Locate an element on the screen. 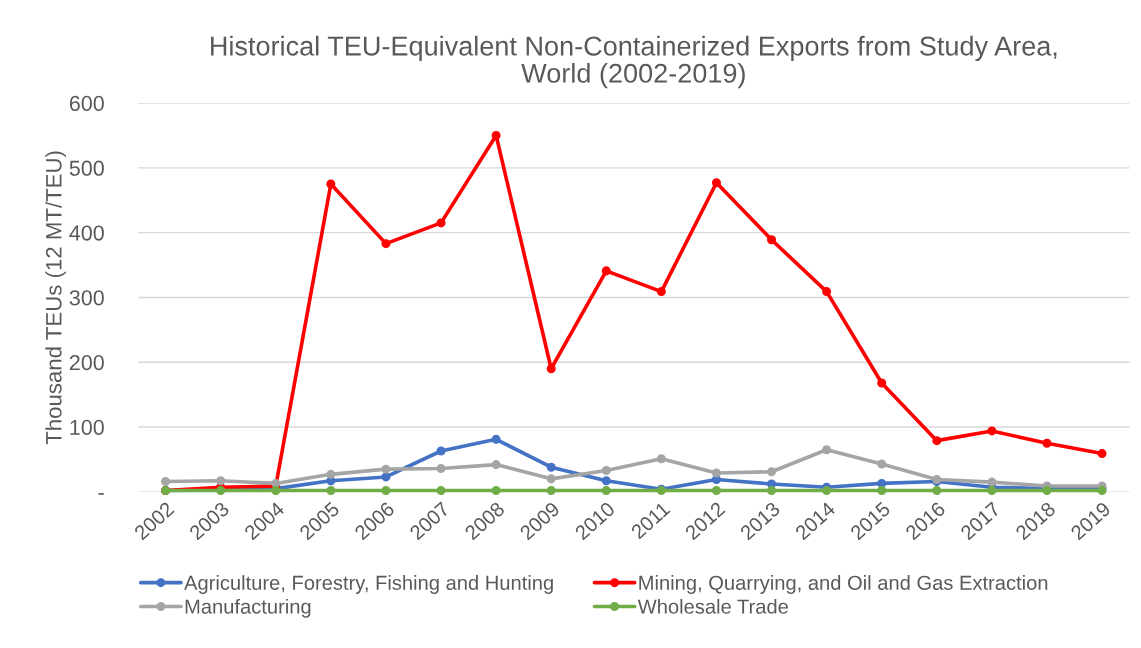 The width and height of the screenshot is (1141, 648). y-tick-label: 300 is located at coordinates (86, 298).